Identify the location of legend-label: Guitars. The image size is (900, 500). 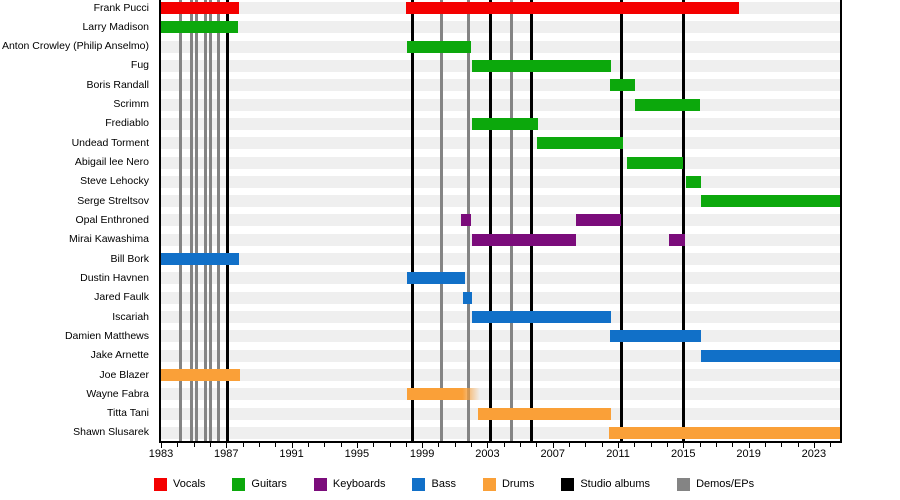
(269, 484).